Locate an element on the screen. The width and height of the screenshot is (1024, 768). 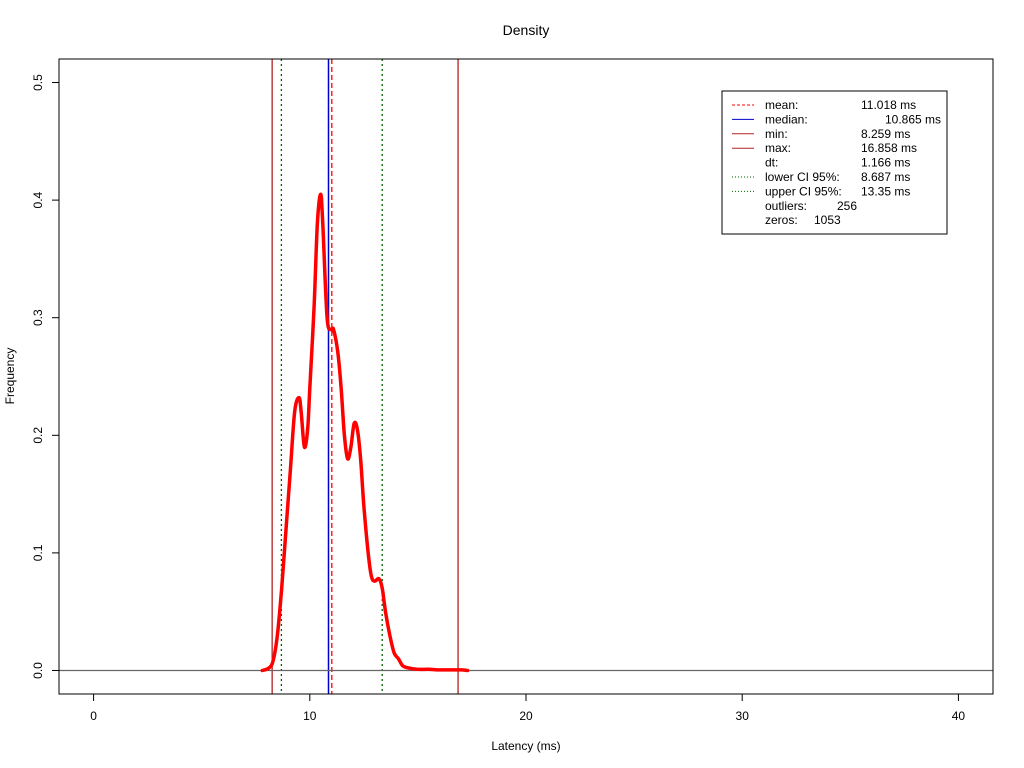
legend-value: 256 is located at coordinates (847, 206).